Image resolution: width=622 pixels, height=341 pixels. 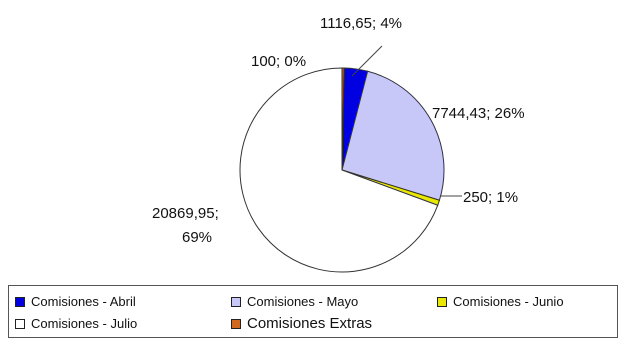 What do you see at coordinates (20, 301) in the screenshot?
I see `legend-swatch-abril` at bounding box center [20, 301].